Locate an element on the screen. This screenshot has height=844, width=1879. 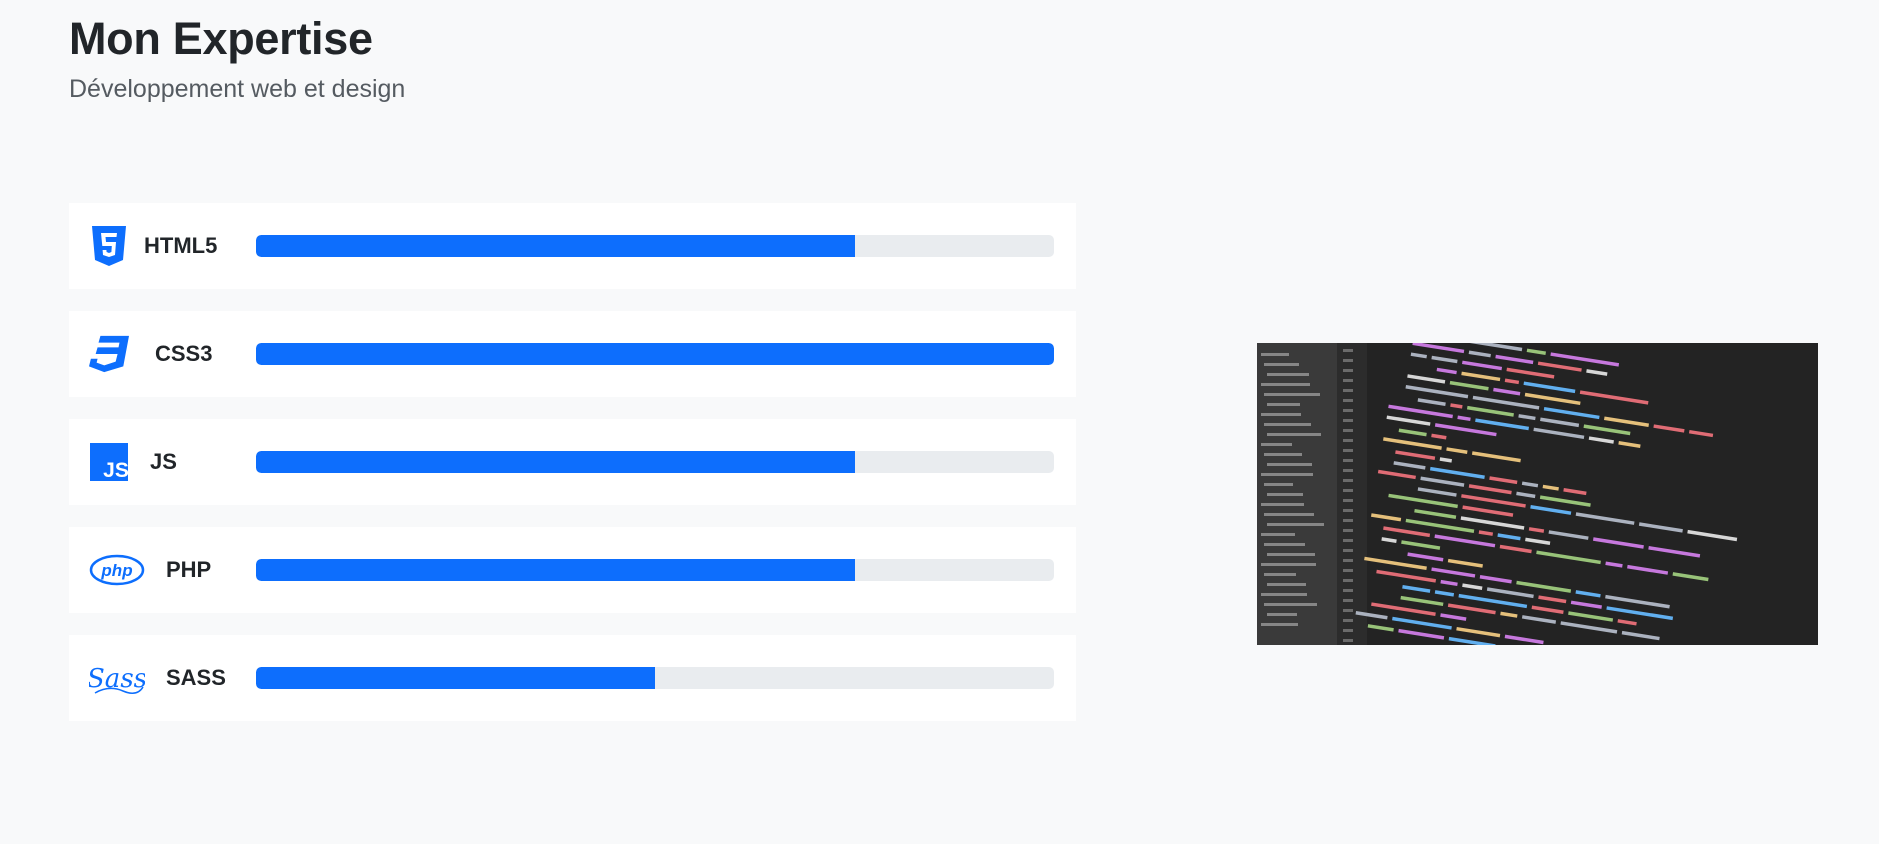
svg-text: JS is located at coordinates (115, 470).